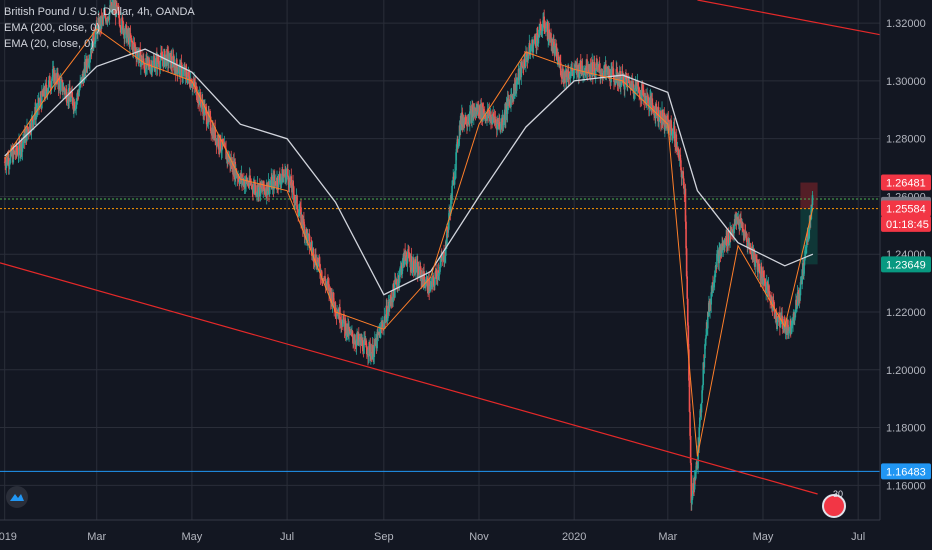 The height and width of the screenshot is (550, 932). What do you see at coordinates (834, 506) in the screenshot?
I see `flag-badge-icon` at bounding box center [834, 506].